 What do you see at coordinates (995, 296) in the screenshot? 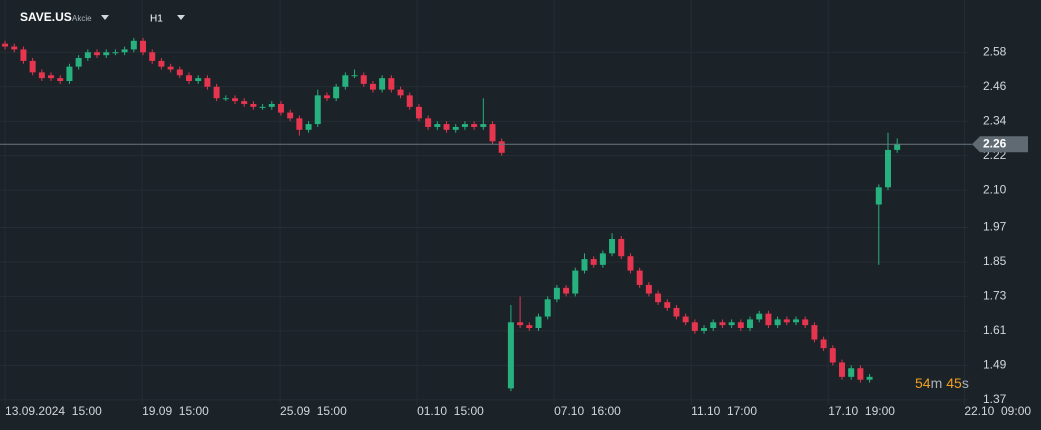
I see `y-tick-label: 1.73` at bounding box center [995, 296].